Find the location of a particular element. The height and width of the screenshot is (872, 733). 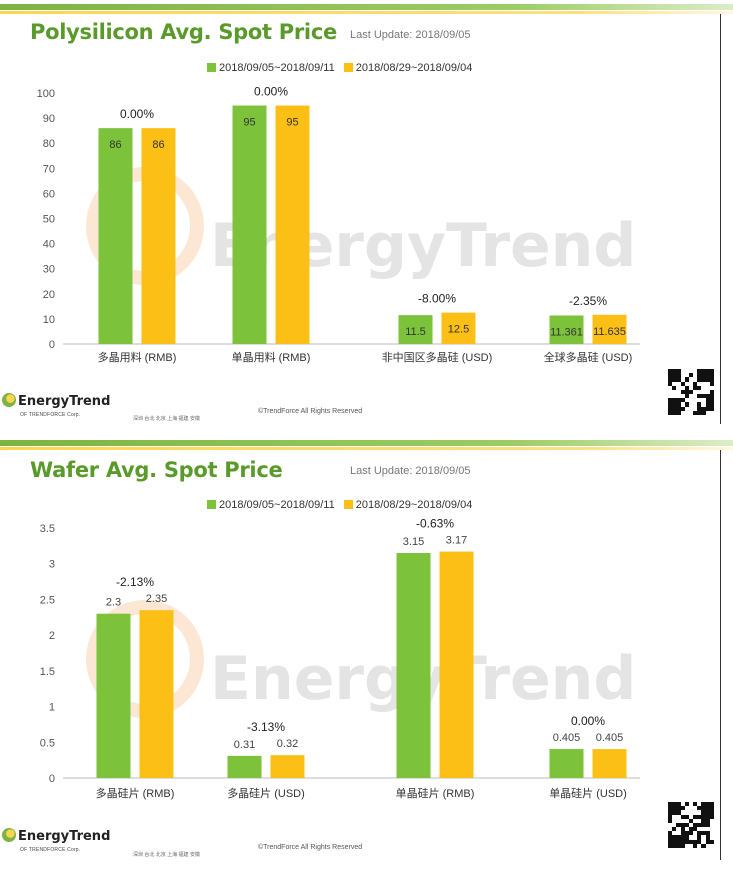

y-tick-label: 10 is located at coordinates (49, 320).